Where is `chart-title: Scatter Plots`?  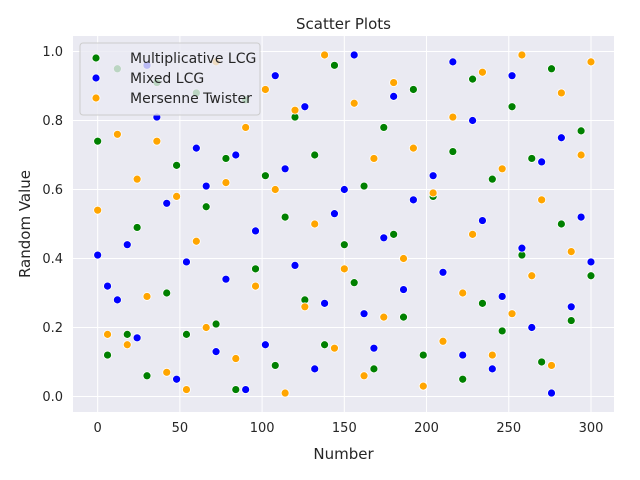
chart-title: Scatter Plots is located at coordinates (343, 24).